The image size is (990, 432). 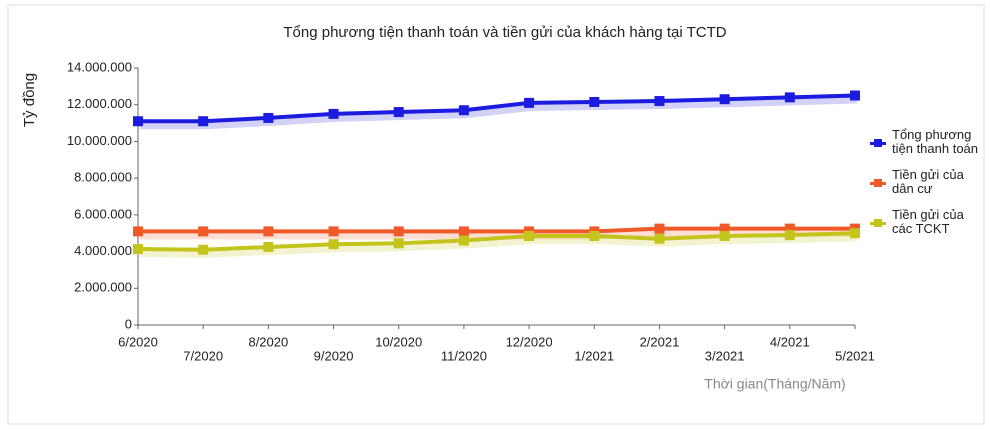 What do you see at coordinates (935, 141) in the screenshot?
I see `legend-label: Tổng phương tiện thanh toán` at bounding box center [935, 141].